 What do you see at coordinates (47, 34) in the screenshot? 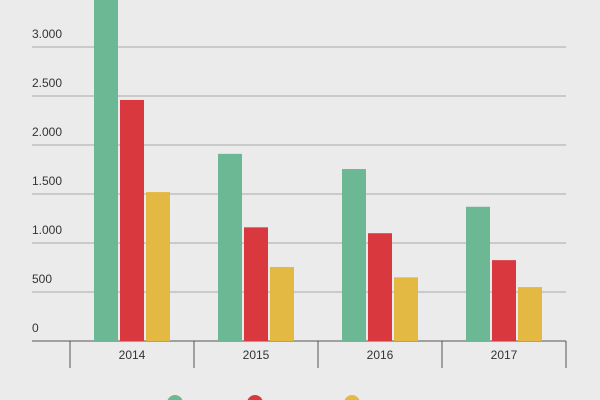
I see `y-tick-label: 3.000` at bounding box center [47, 34].